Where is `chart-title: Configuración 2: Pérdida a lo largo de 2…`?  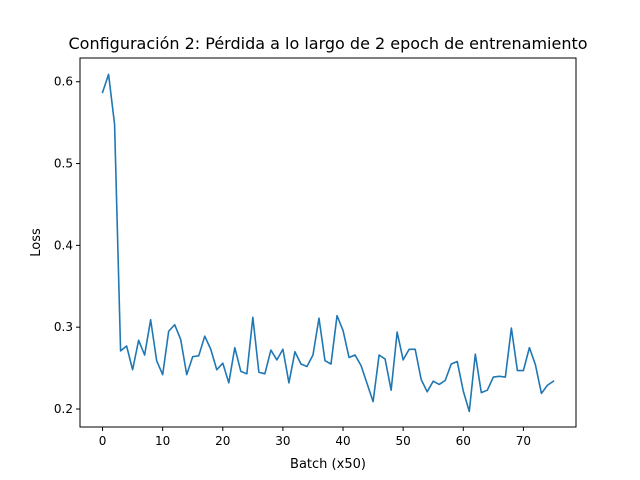
chart-title: Configuración 2: Pérdida a lo largo de 2… is located at coordinates (327, 43).